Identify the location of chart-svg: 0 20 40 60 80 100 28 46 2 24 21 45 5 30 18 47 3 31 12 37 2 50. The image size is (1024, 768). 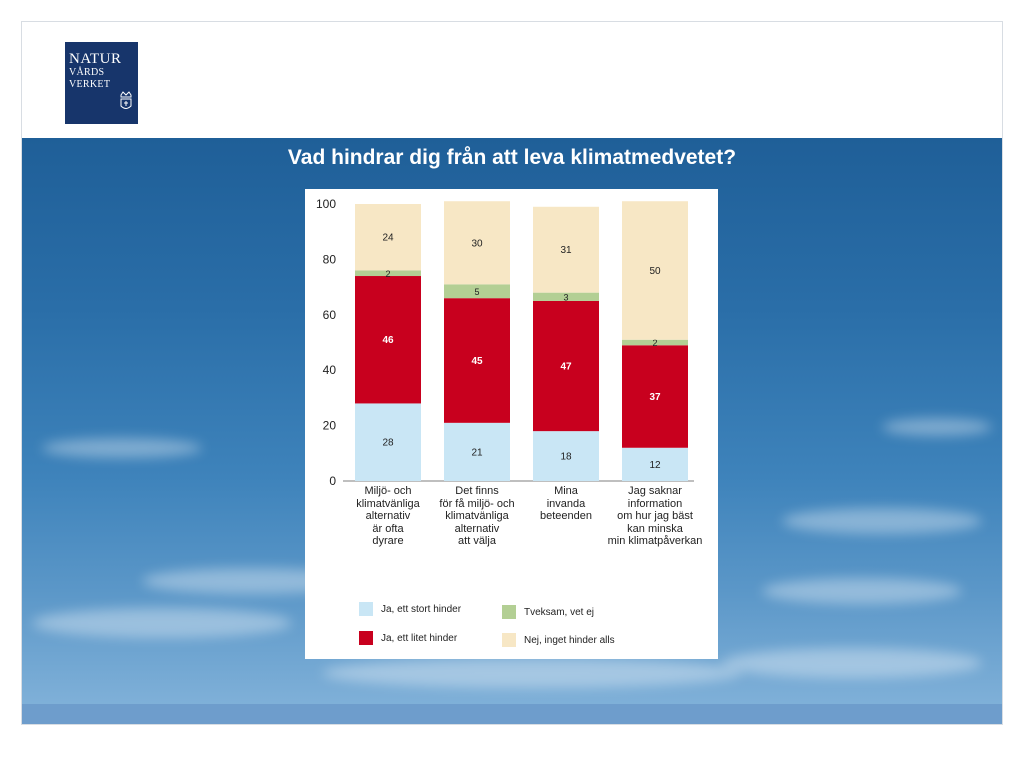
(505, 342).